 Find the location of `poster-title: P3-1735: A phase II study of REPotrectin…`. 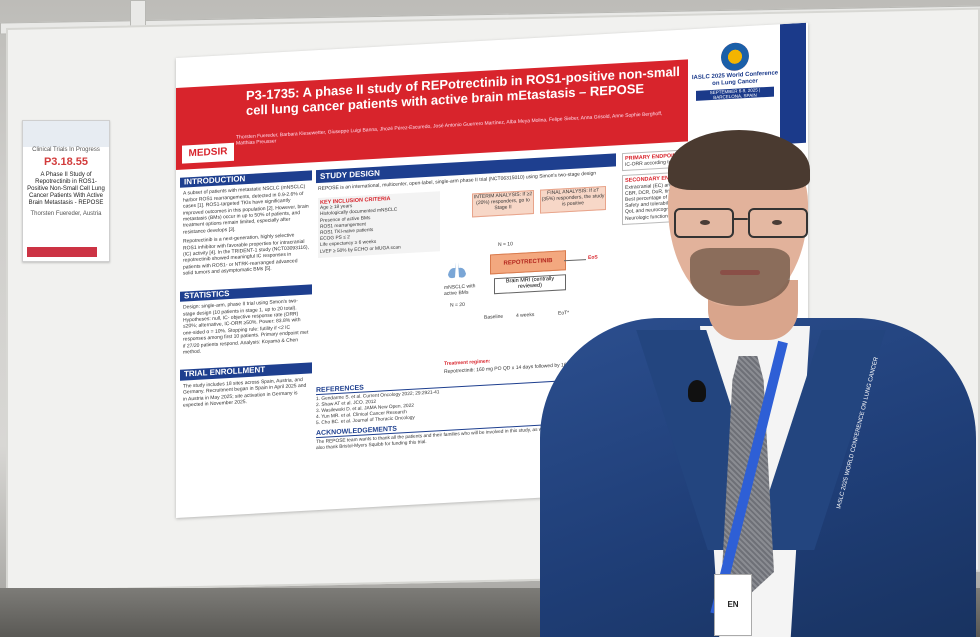

poster-title: P3-1735: A phase II study of REPotrectin… is located at coordinates (463, 91).